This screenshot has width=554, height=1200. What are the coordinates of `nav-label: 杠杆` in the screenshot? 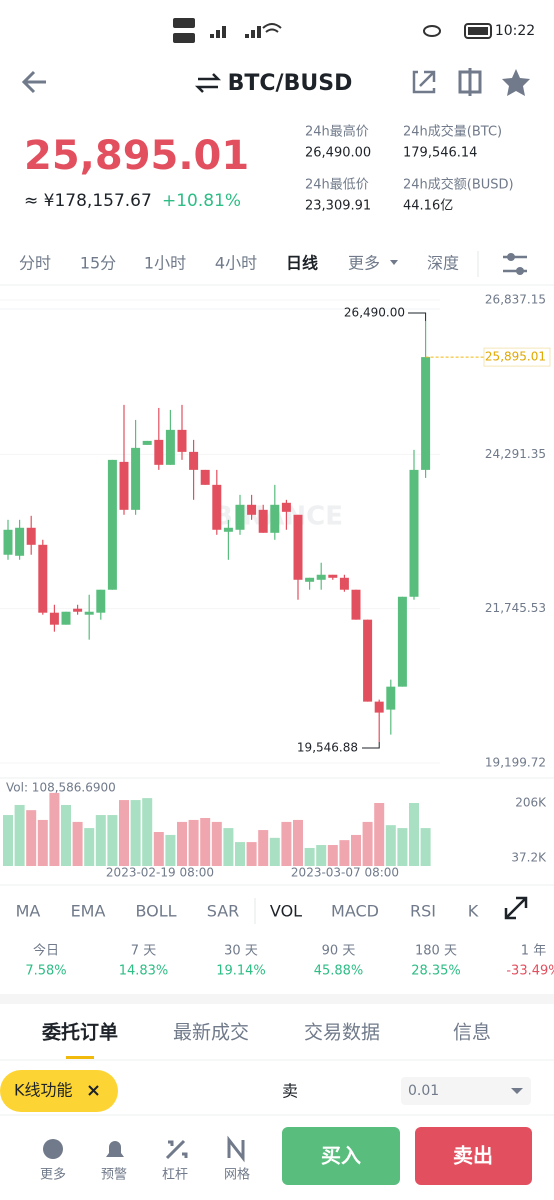 It's located at (175, 1175).